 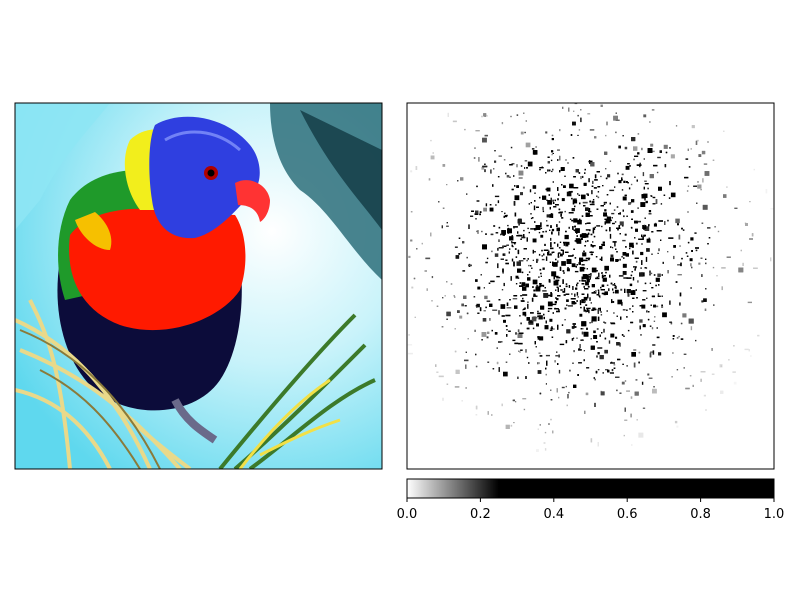 I want to click on foliage-shadow, so click(x=341, y=170).